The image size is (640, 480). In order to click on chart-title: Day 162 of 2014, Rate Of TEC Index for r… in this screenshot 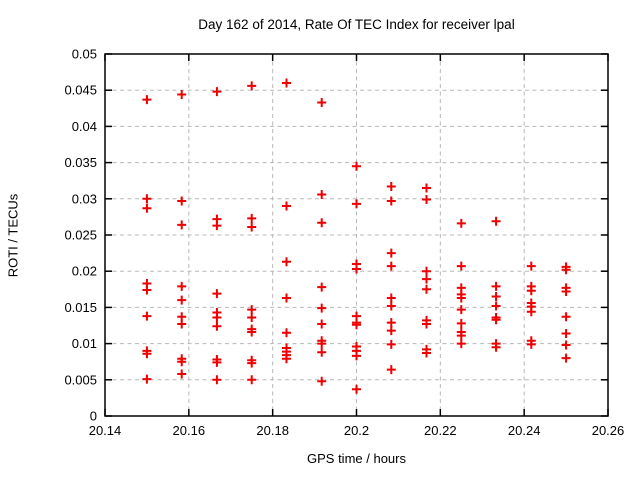, I will do `click(356, 24)`.